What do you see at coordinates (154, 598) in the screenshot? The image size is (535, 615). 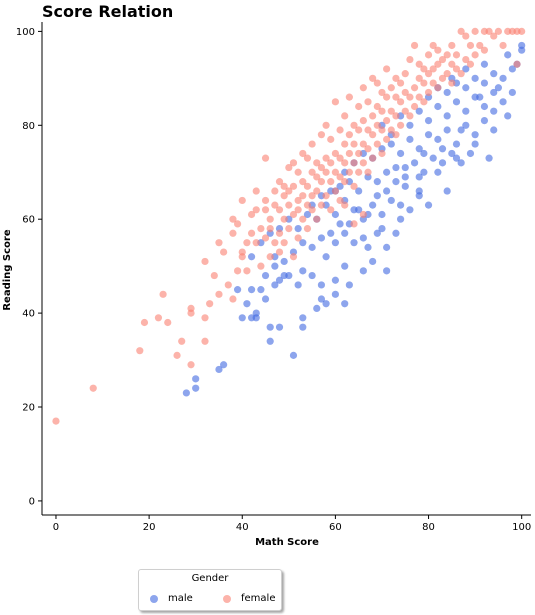 I see `legend-marker-male` at bounding box center [154, 598].